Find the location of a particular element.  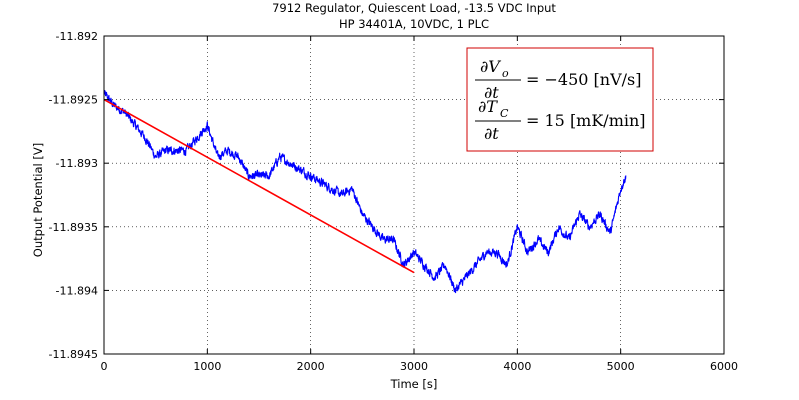

x-tick-labels: 0 1000 2000 3000 4000 5000 6000 is located at coordinates (420, 366).